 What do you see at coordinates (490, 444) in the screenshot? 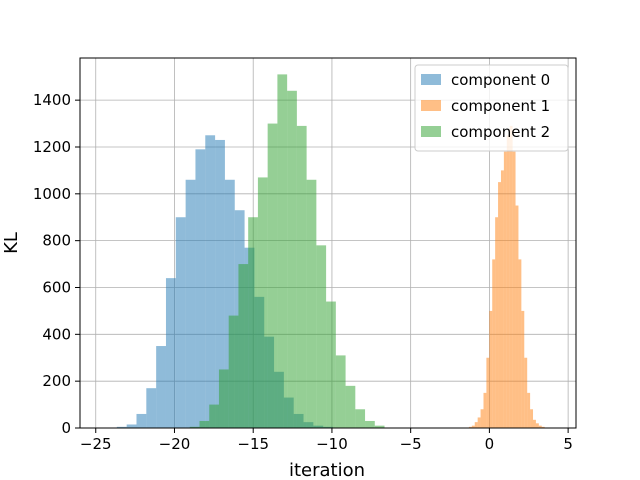
I see `x-tick-label: 0` at bounding box center [490, 444].